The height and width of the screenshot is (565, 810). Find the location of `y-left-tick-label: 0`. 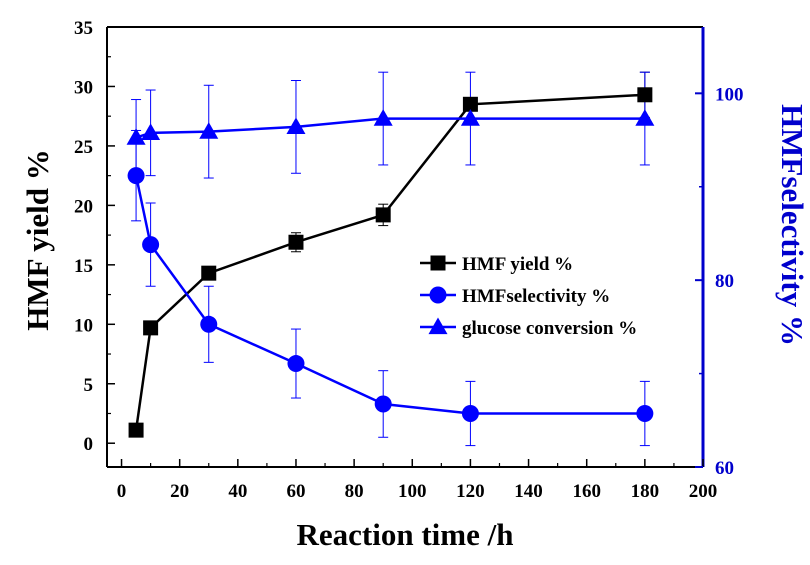

y-left-tick-label: 0 is located at coordinates (89, 444).